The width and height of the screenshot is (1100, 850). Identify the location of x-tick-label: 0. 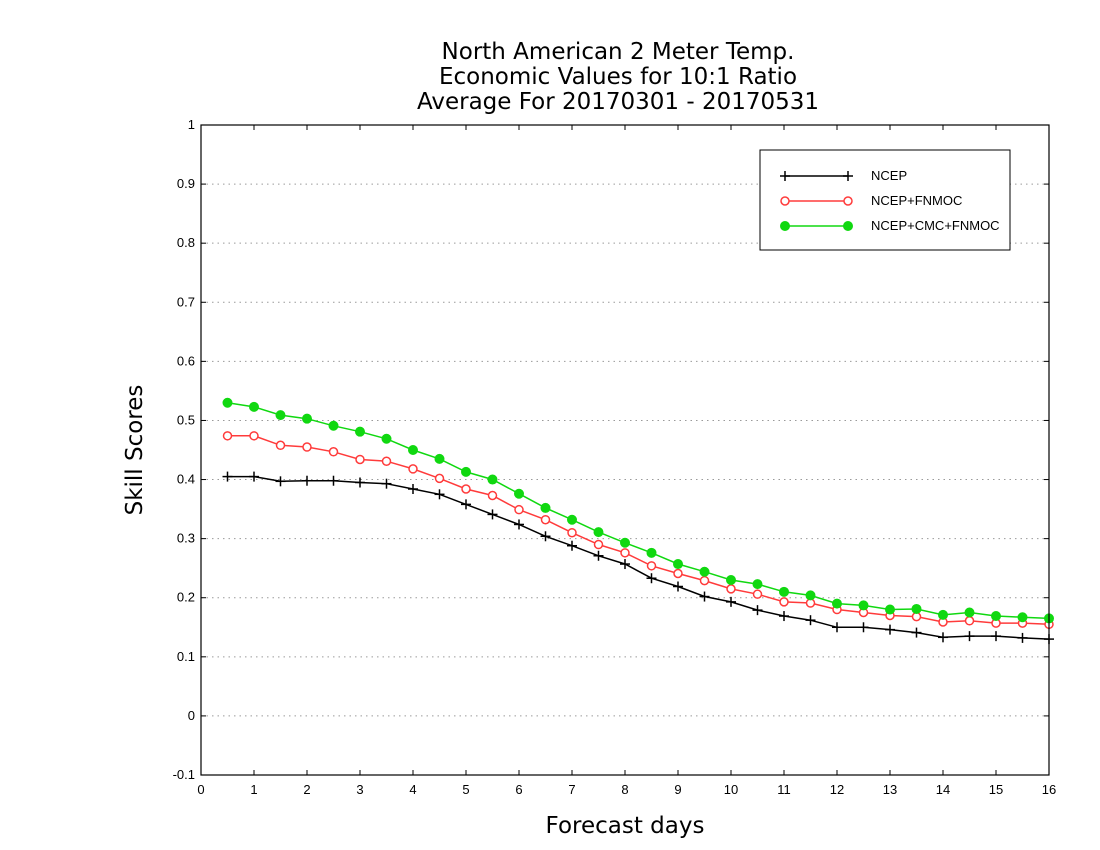
(200, 789).